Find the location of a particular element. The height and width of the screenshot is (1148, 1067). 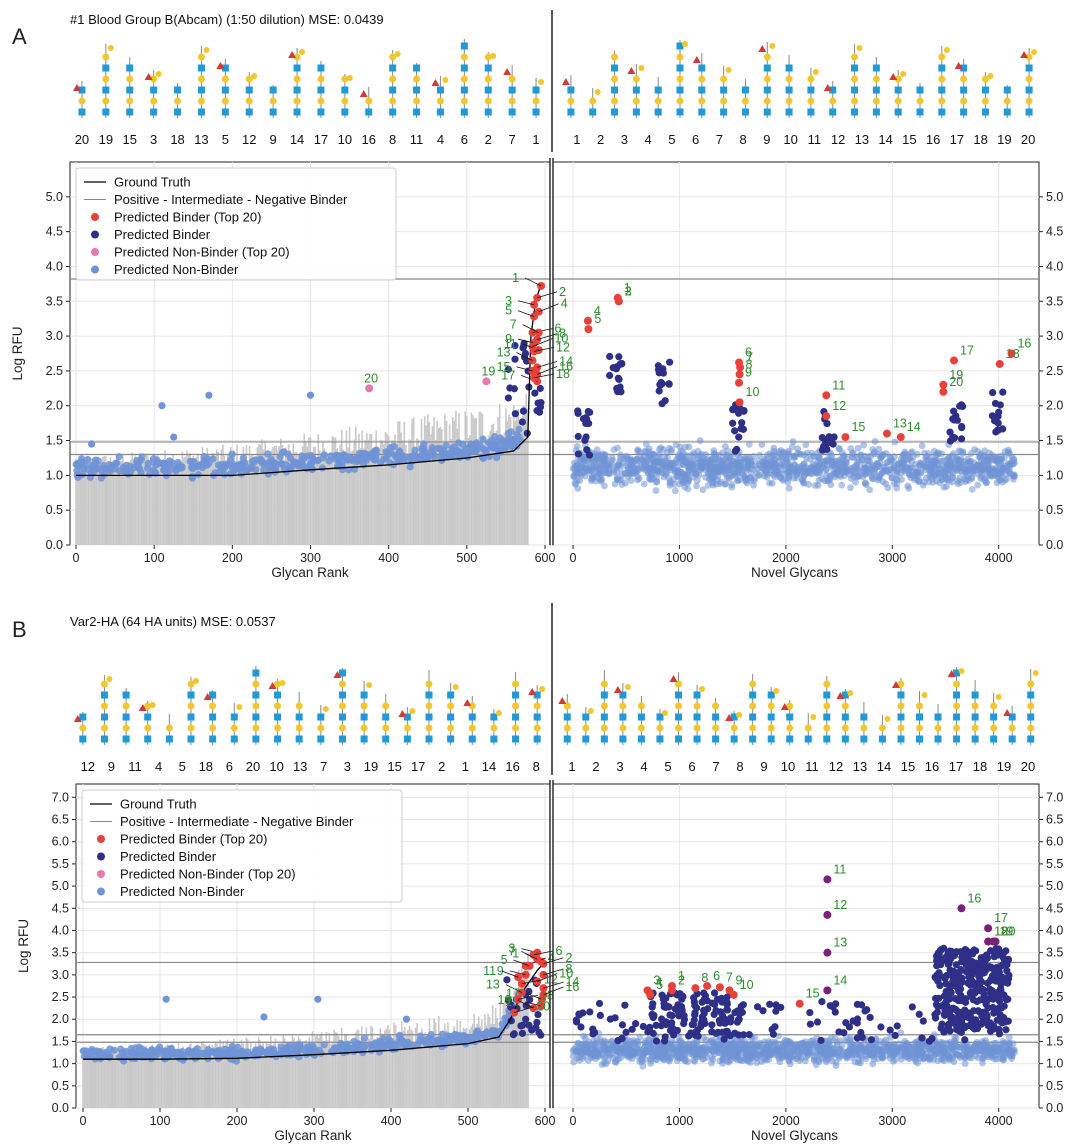

glycan-label: 12 is located at coordinates (836, 766).